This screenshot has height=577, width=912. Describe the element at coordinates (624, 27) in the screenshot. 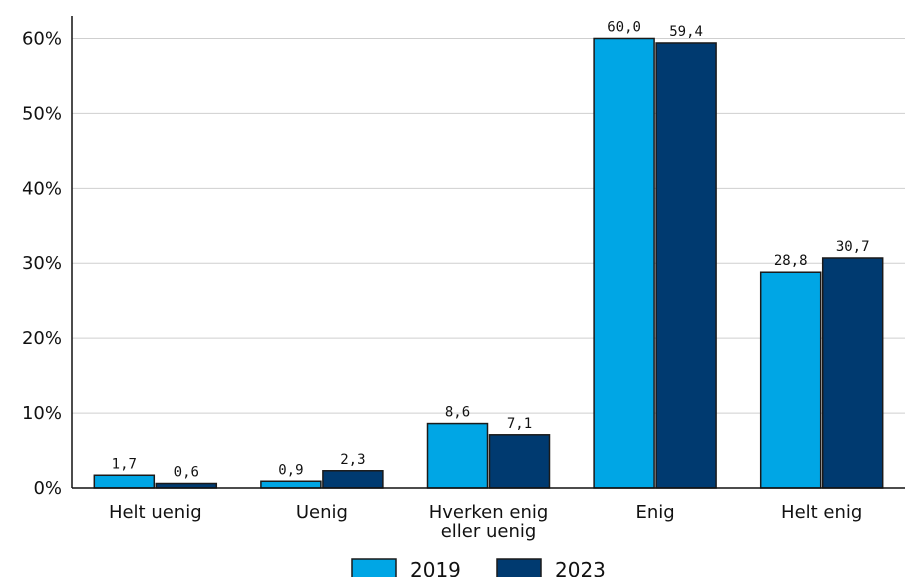

I see `data-label: 60,0` at that location.